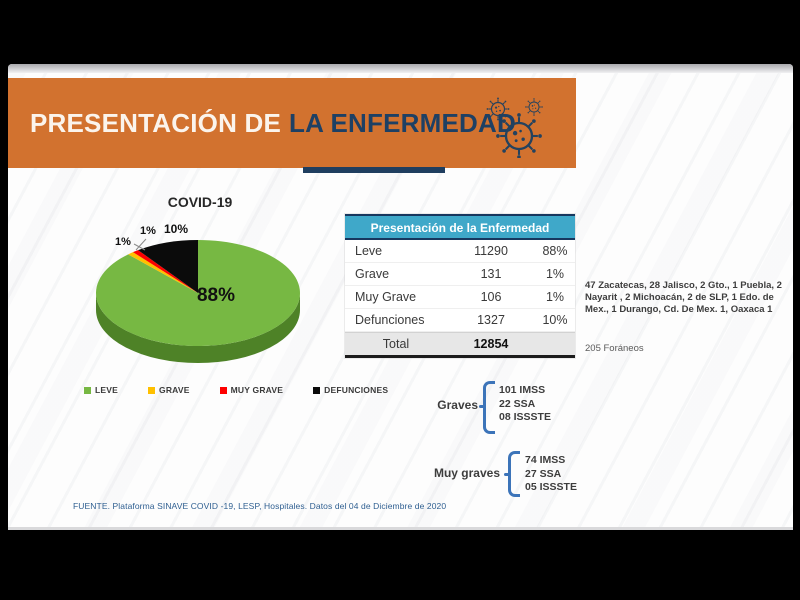  Describe the element at coordinates (555, 320) in the screenshot. I see `row-pct: 10%` at that location.